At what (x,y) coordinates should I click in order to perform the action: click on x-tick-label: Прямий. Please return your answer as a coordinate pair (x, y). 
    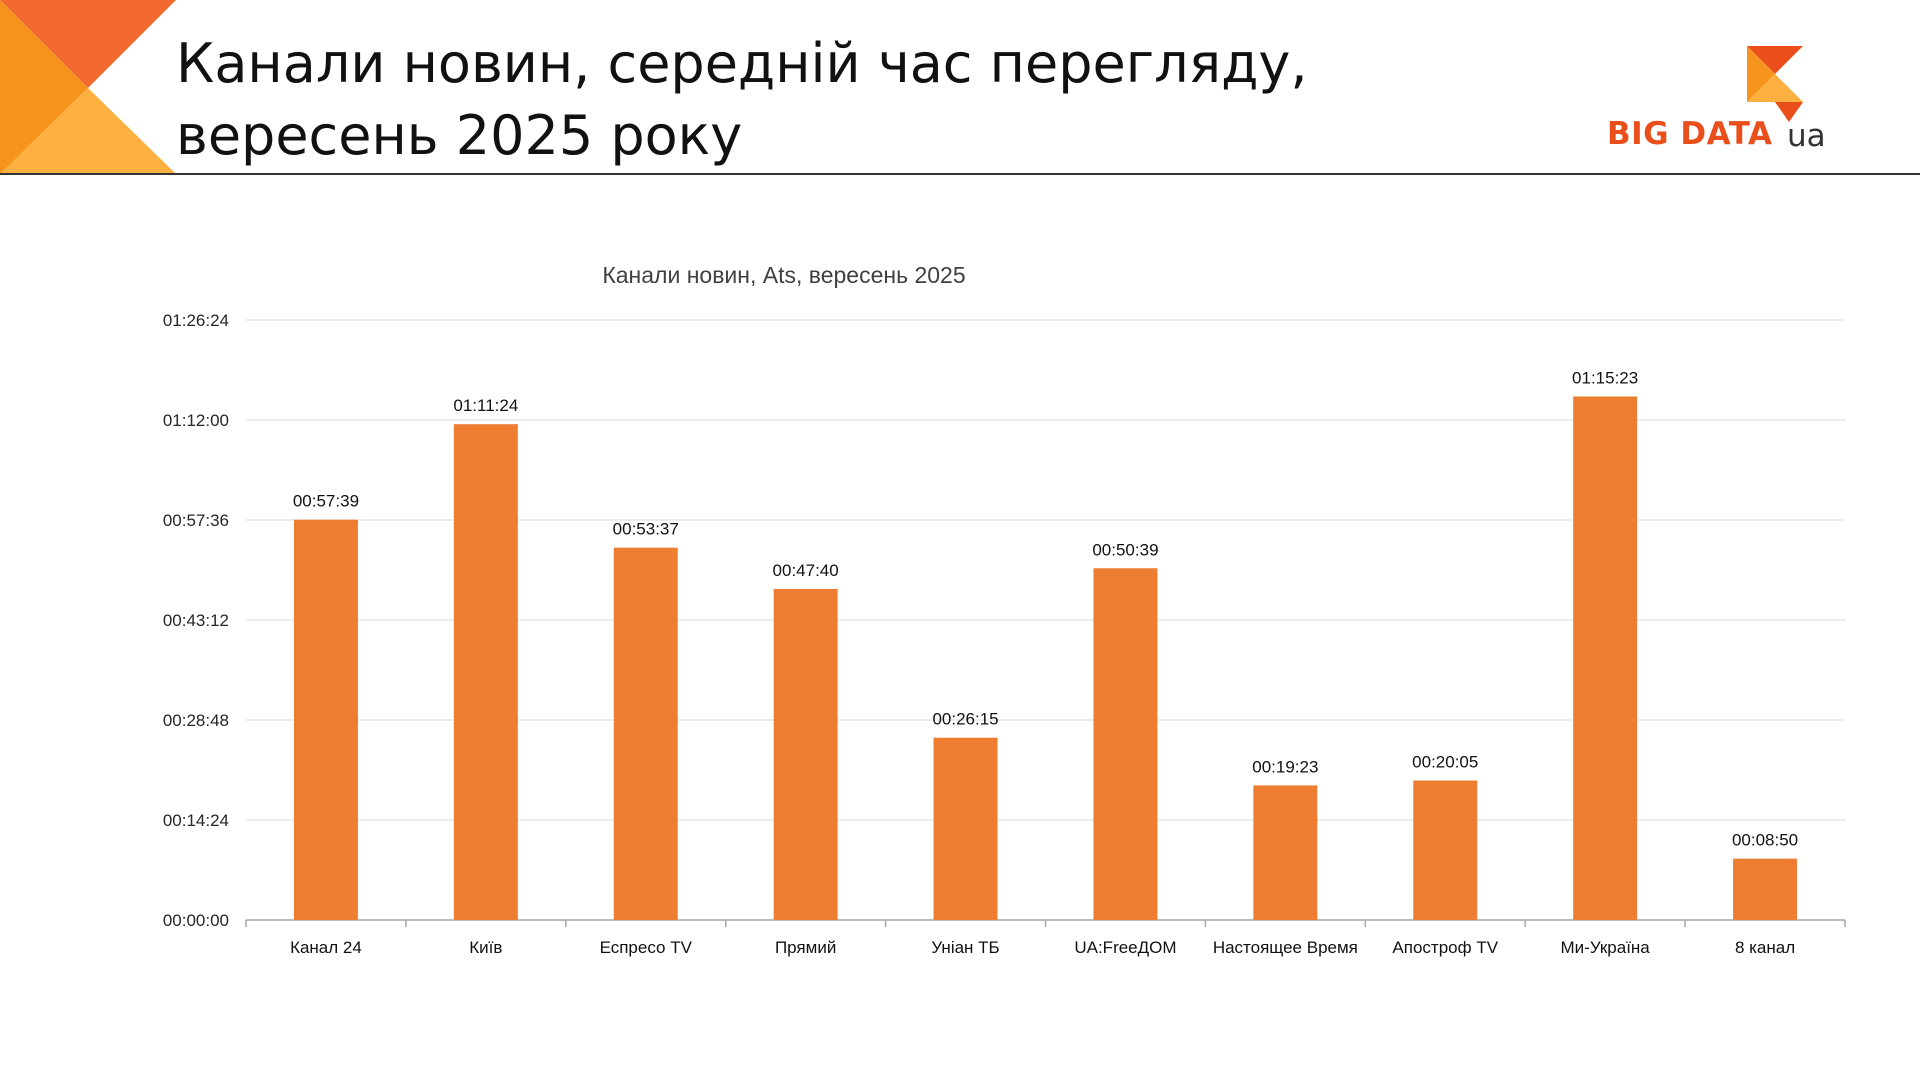
    Looking at the image, I should click on (805, 947).